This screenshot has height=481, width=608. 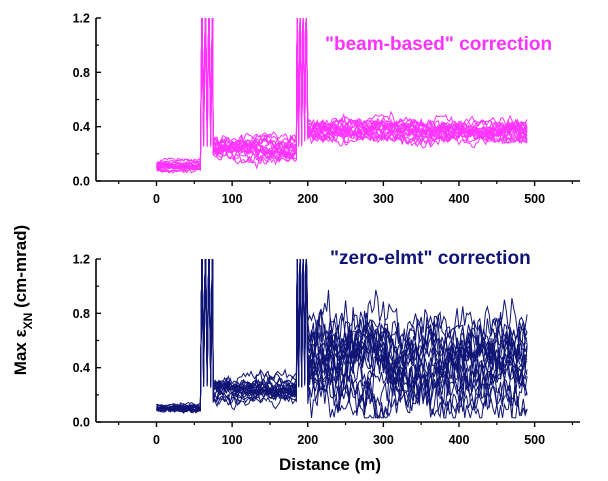 I want to click on chart-annotation: "beam-based" correction, so click(x=438, y=44).